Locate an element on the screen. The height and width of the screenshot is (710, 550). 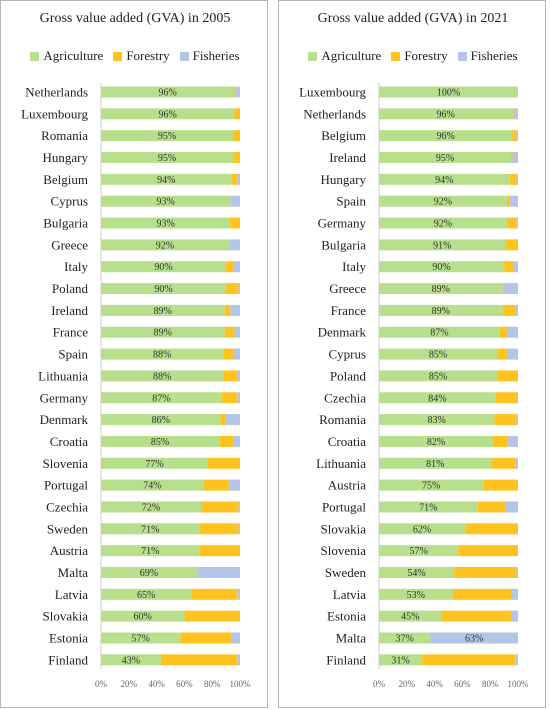
bar-fisheries-denmark is located at coordinates (512, 332).